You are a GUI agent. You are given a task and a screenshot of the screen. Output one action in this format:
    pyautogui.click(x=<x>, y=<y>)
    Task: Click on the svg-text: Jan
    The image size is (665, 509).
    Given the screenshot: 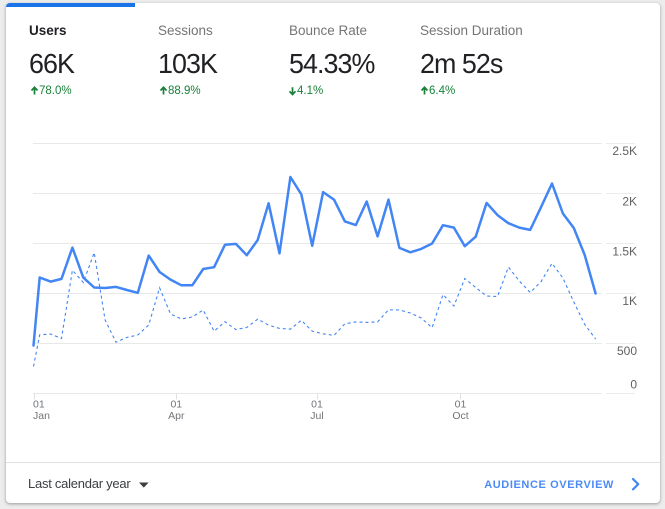 What is the action you would take?
    pyautogui.click(x=41, y=416)
    